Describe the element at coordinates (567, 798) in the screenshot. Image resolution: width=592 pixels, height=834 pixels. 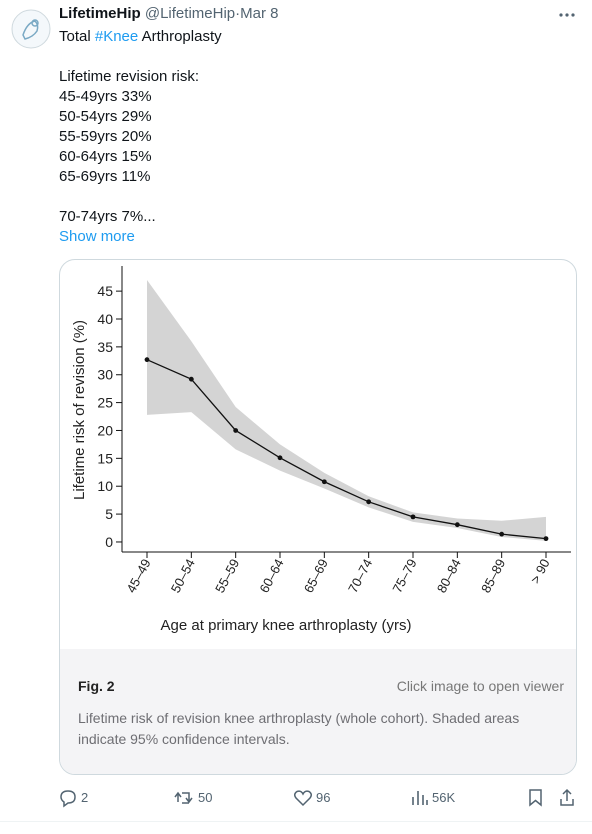
I see `share-icon` at that location.